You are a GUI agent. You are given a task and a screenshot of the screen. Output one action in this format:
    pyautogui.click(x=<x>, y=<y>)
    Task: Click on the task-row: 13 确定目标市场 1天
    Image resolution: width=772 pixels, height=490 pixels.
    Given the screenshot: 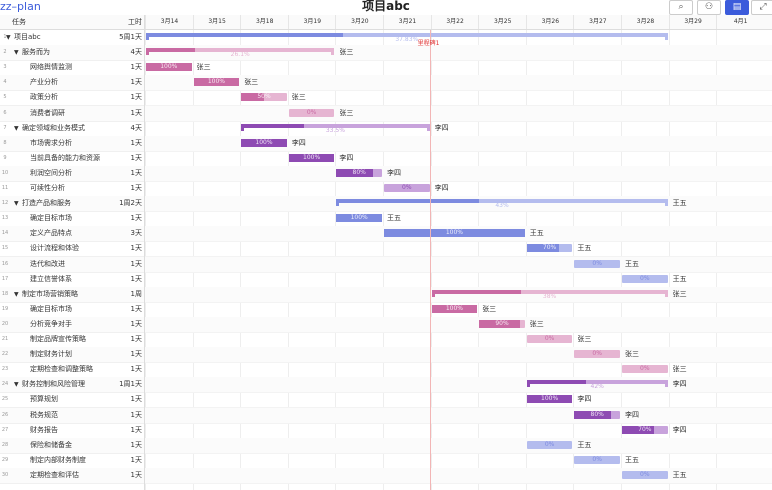 What is the action you would take?
    pyautogui.click(x=72, y=219)
    